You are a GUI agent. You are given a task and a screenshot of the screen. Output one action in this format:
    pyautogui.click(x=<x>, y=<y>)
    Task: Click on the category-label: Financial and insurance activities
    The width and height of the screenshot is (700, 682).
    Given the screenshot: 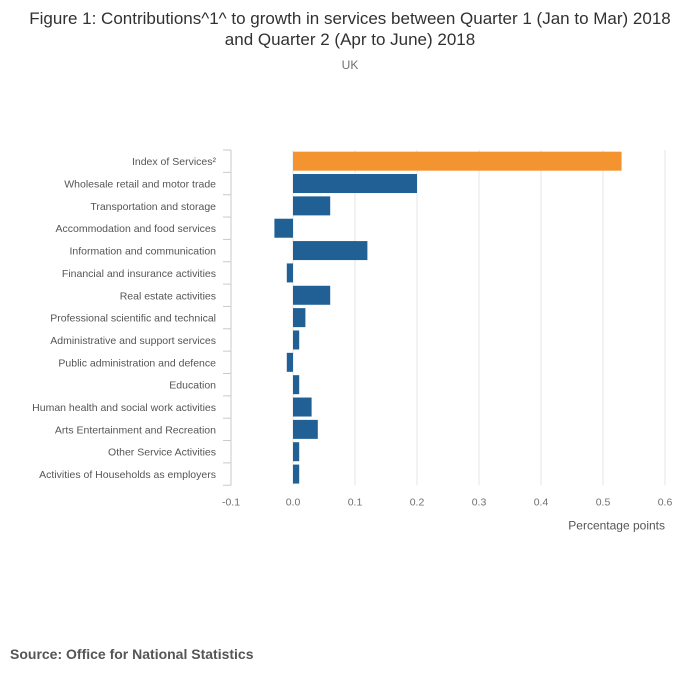 What is the action you would take?
    pyautogui.click(x=139, y=274)
    